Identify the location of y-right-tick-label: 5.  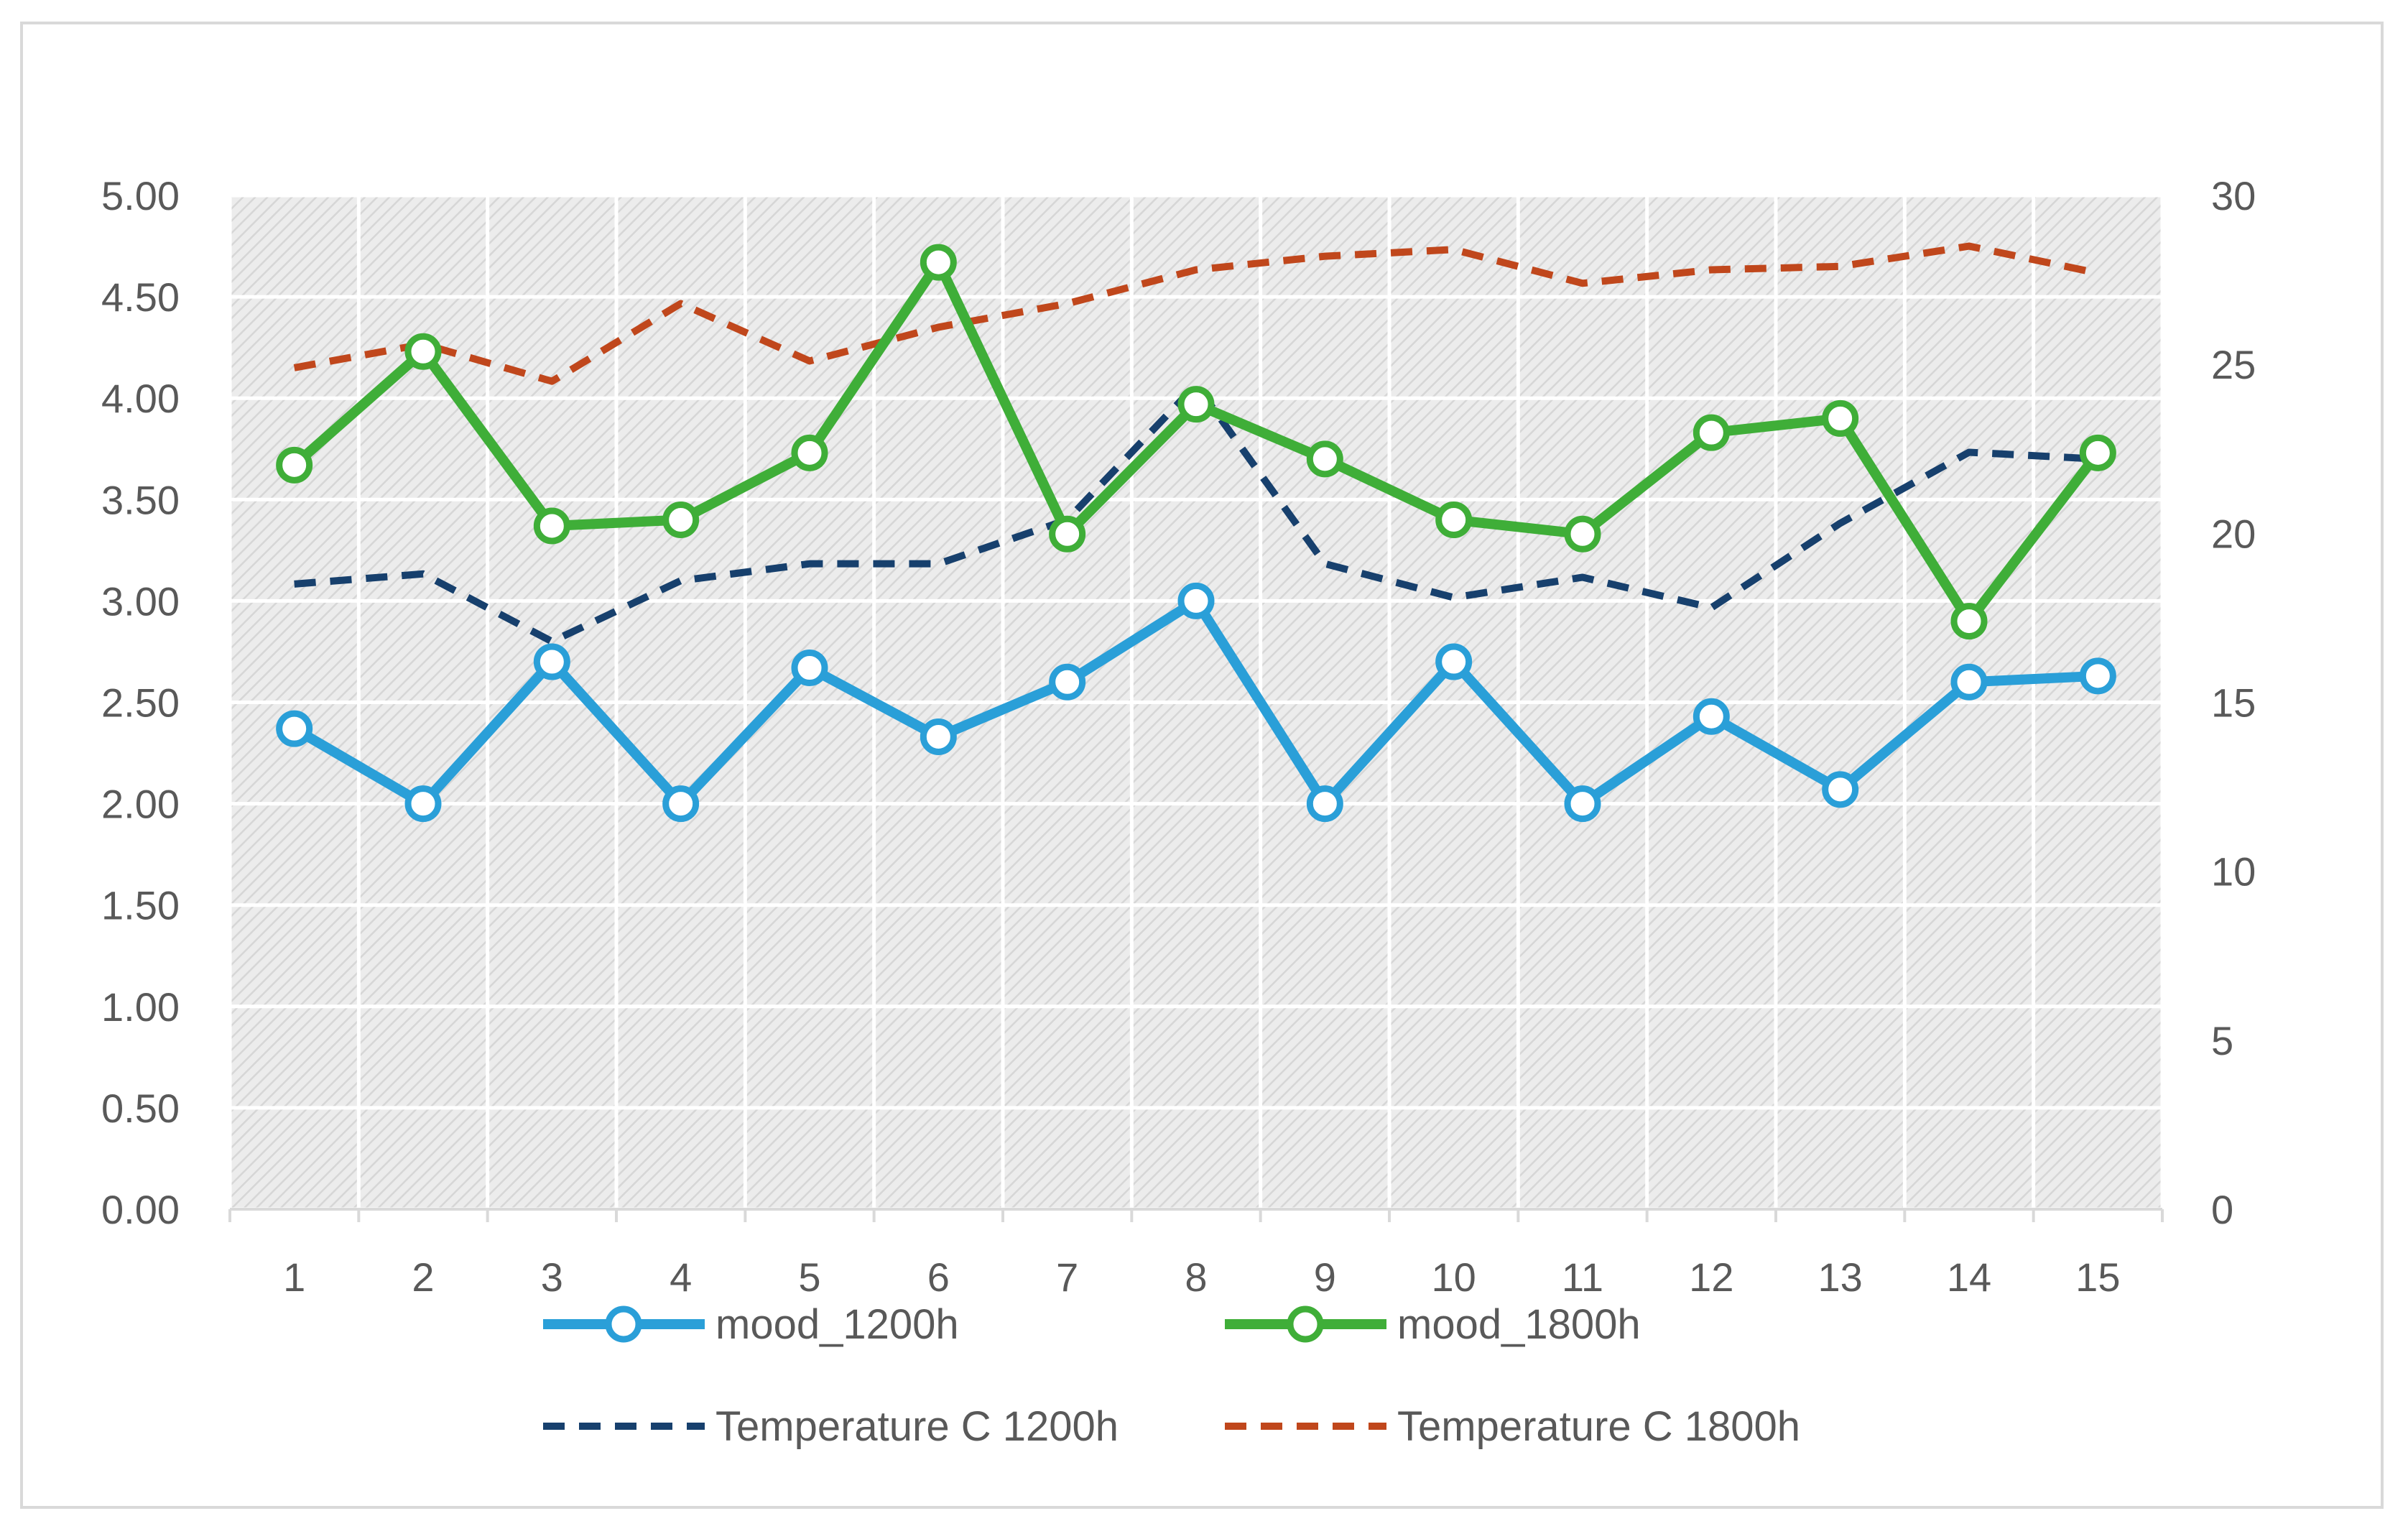
(2222, 1040).